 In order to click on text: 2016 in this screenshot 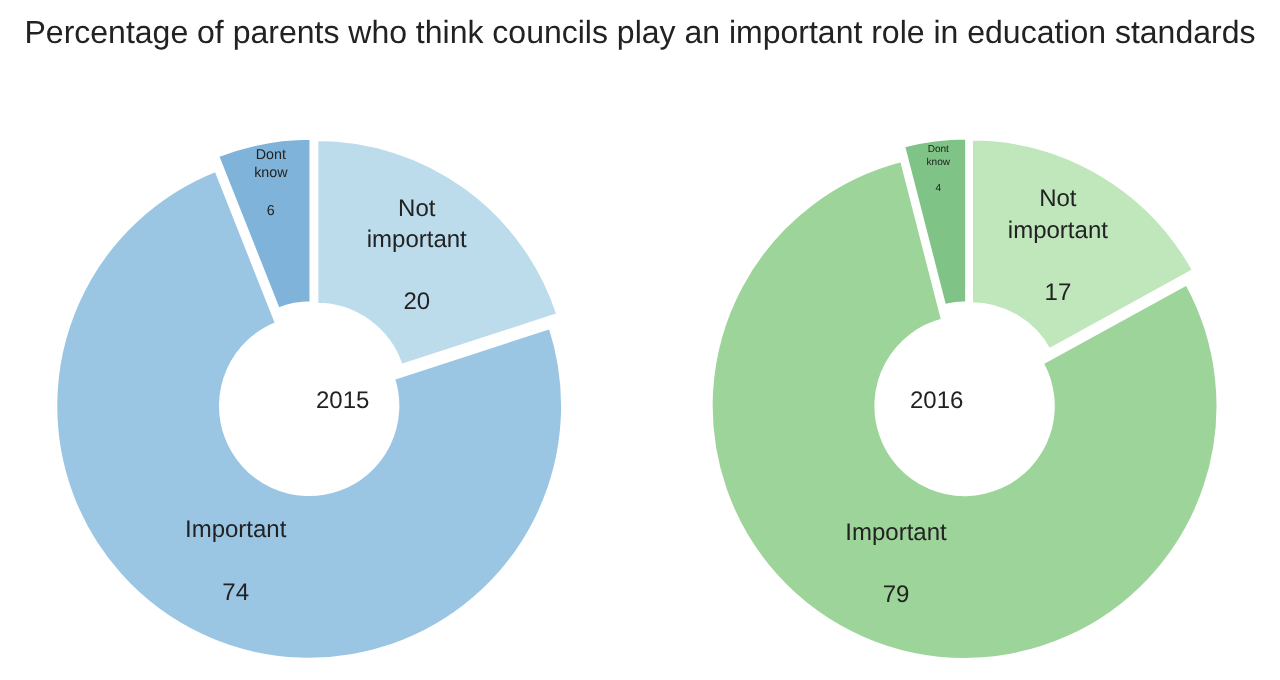, I will do `click(937, 400)`.